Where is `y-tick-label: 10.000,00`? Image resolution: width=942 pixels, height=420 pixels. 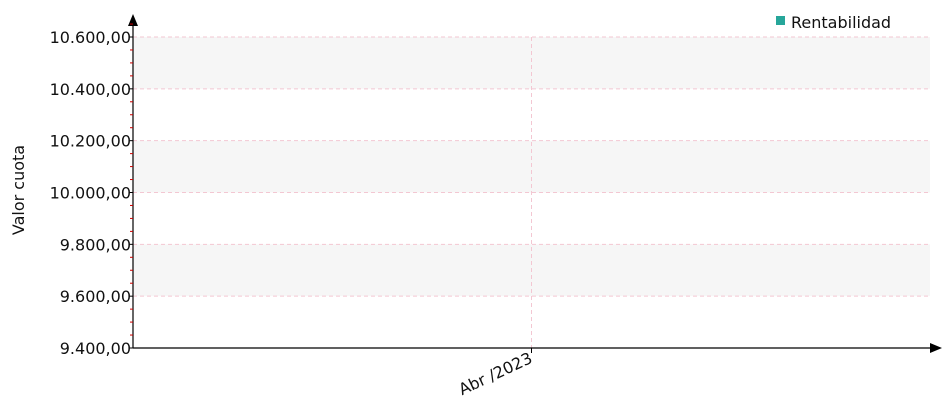 y-tick-label: 10.000,00 is located at coordinates (90, 193).